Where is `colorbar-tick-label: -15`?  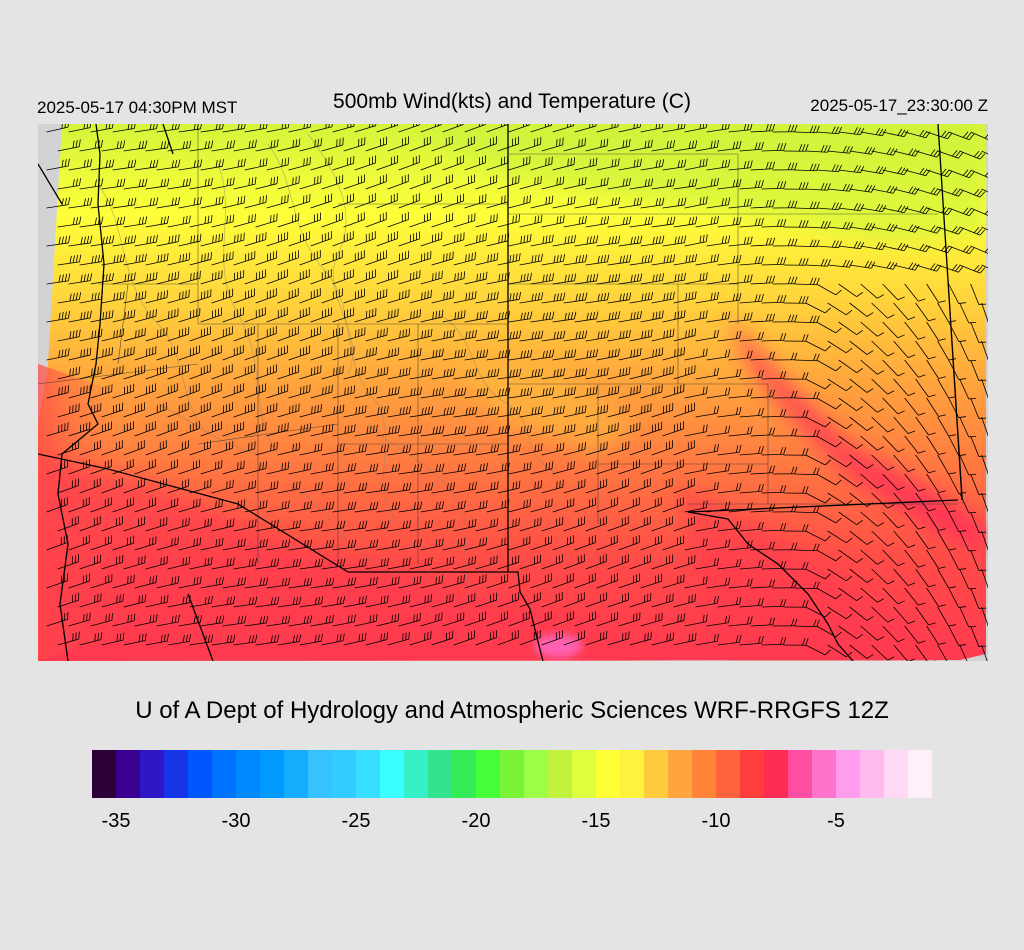 colorbar-tick-label: -15 is located at coordinates (596, 821).